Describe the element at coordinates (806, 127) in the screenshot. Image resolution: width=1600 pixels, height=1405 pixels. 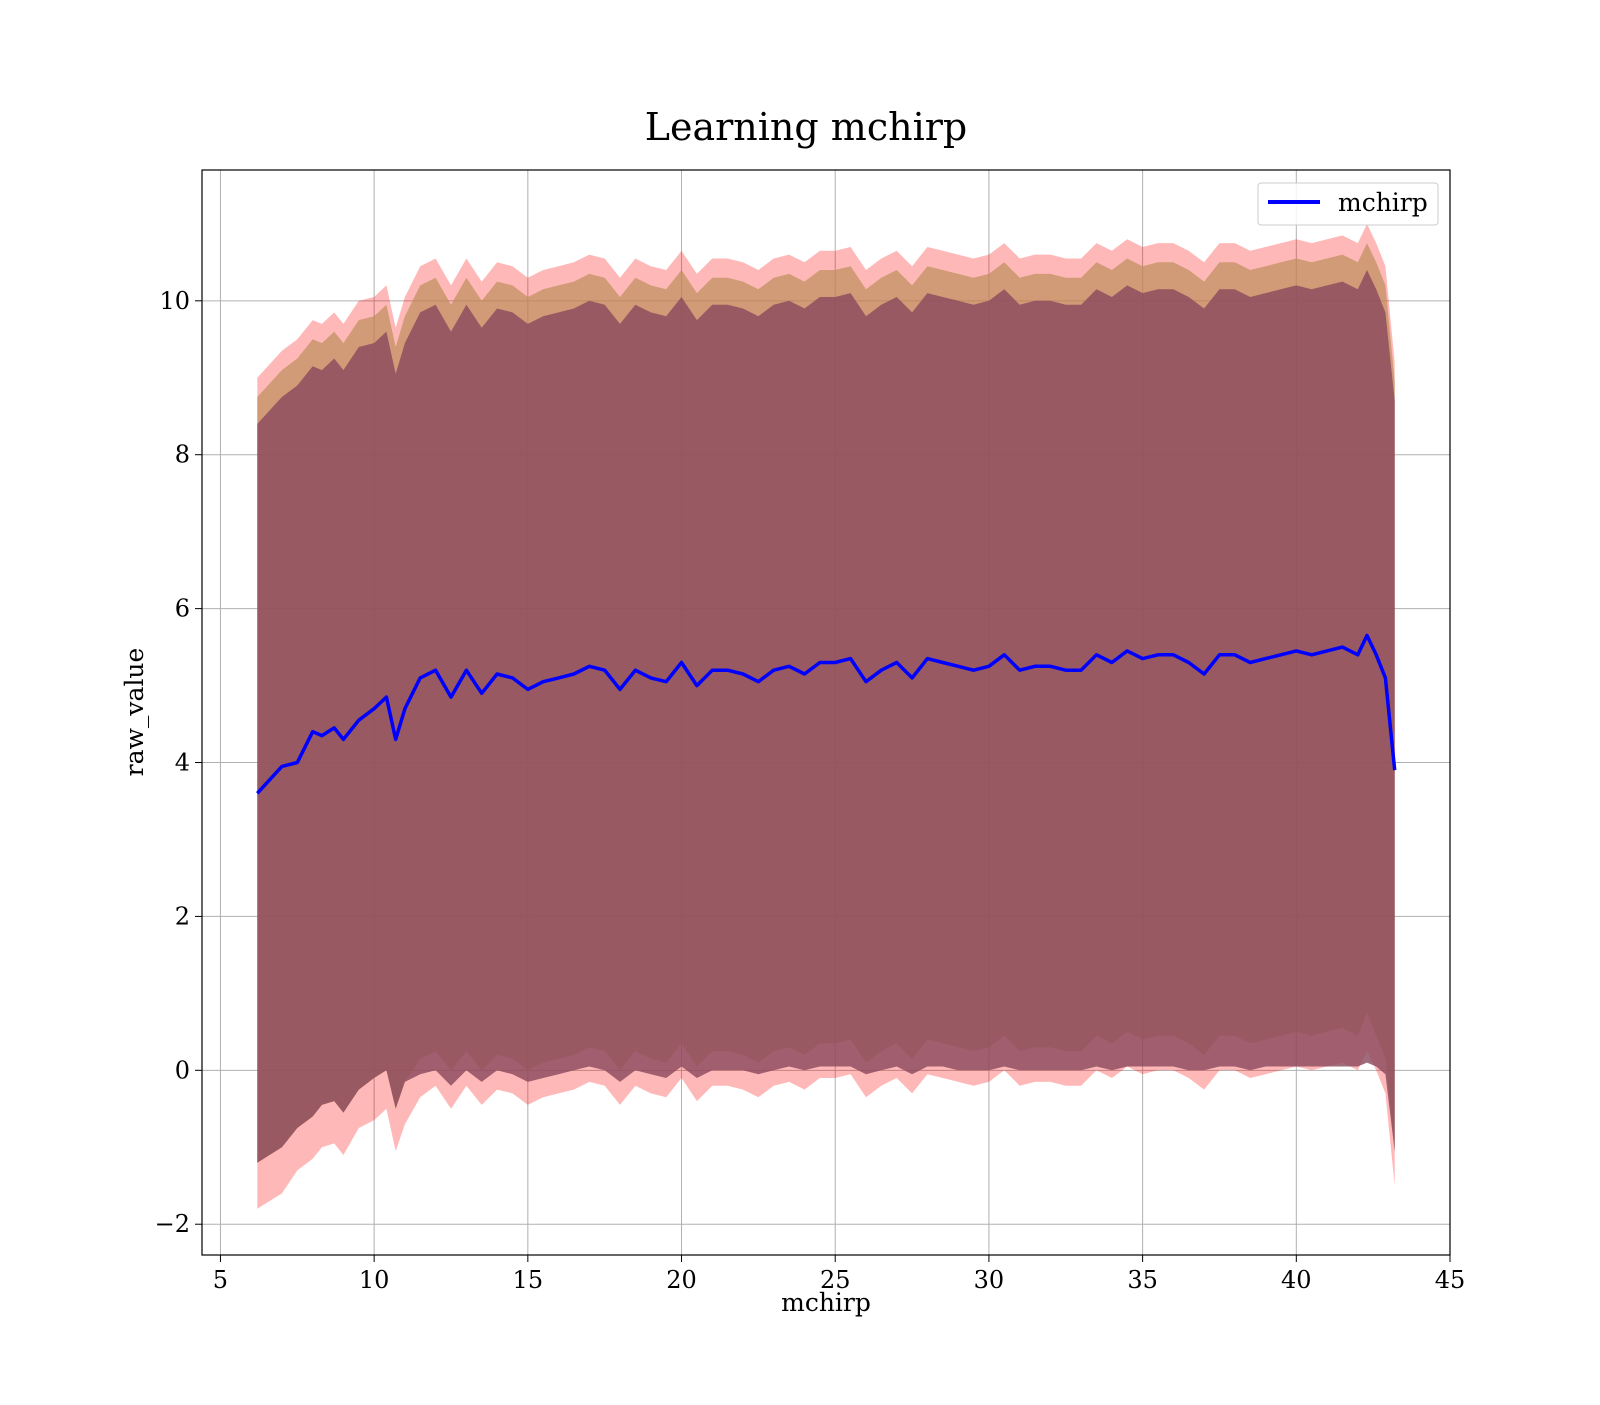
I see `chart-title: Learning mchirp` at that location.